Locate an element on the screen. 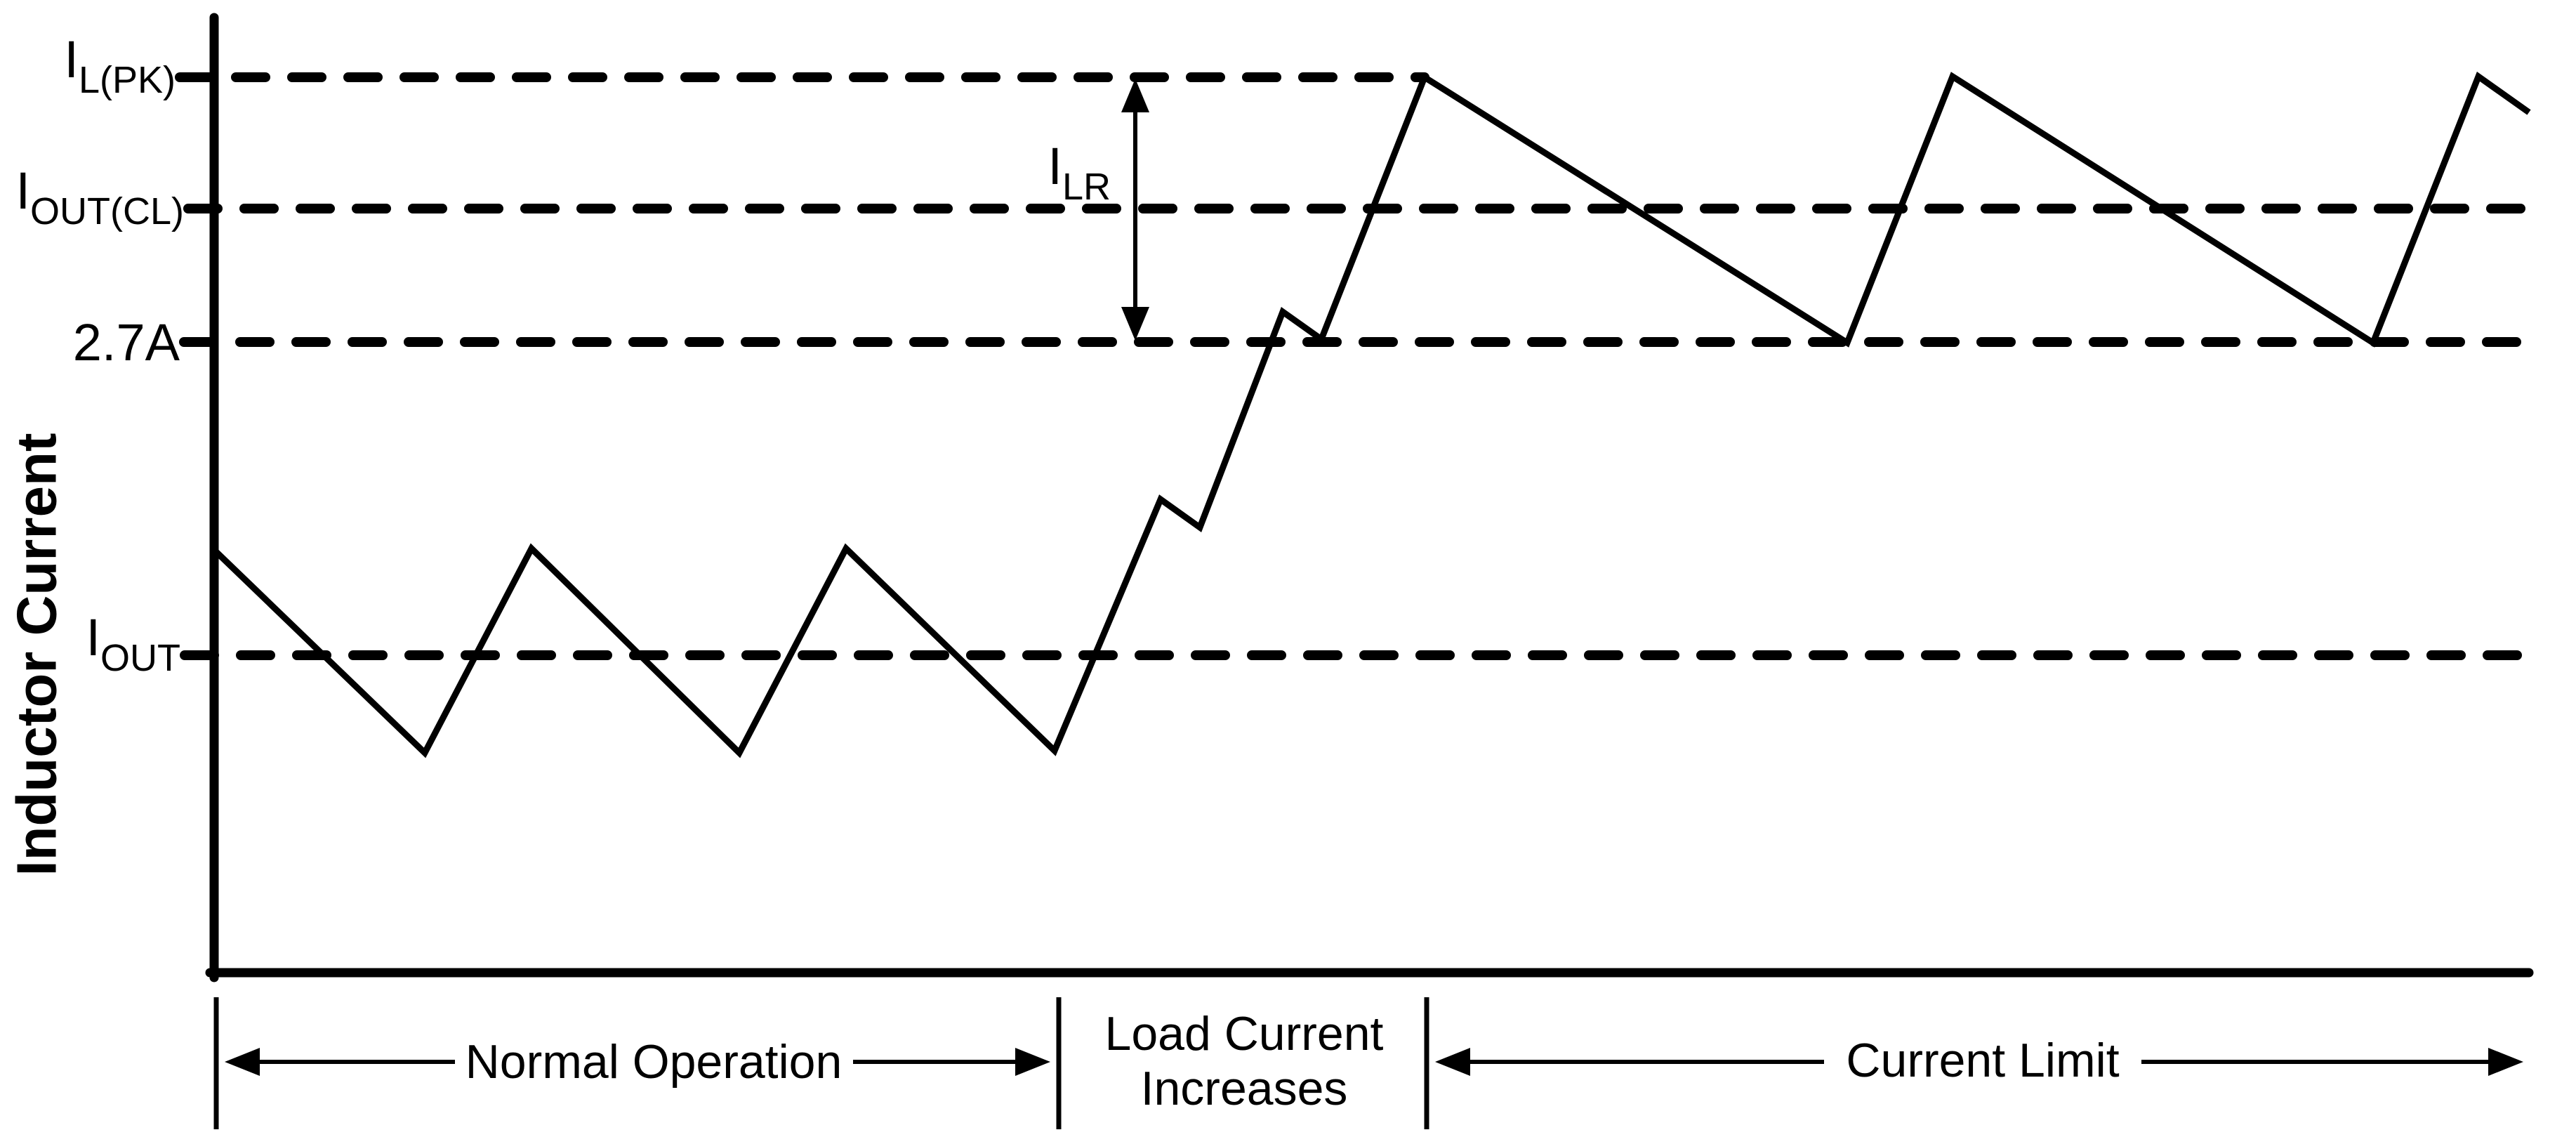  arrow-down-icon is located at coordinates (1135, 324).